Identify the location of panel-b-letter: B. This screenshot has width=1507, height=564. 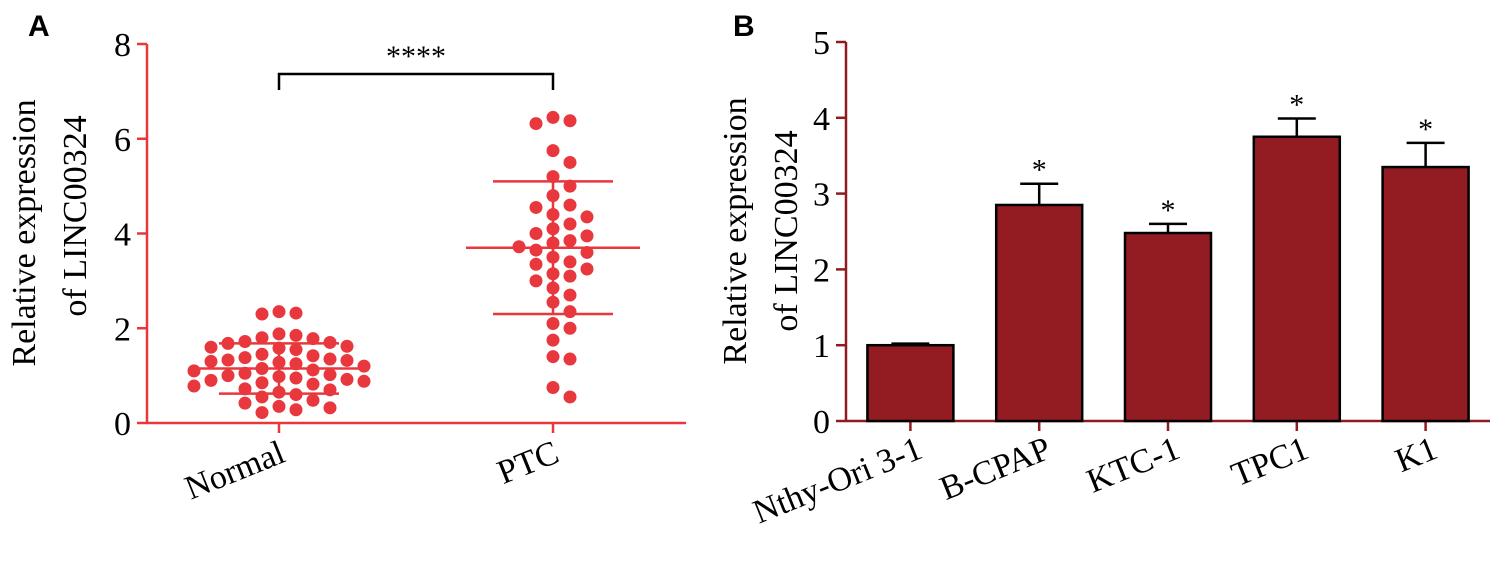
(744, 26).